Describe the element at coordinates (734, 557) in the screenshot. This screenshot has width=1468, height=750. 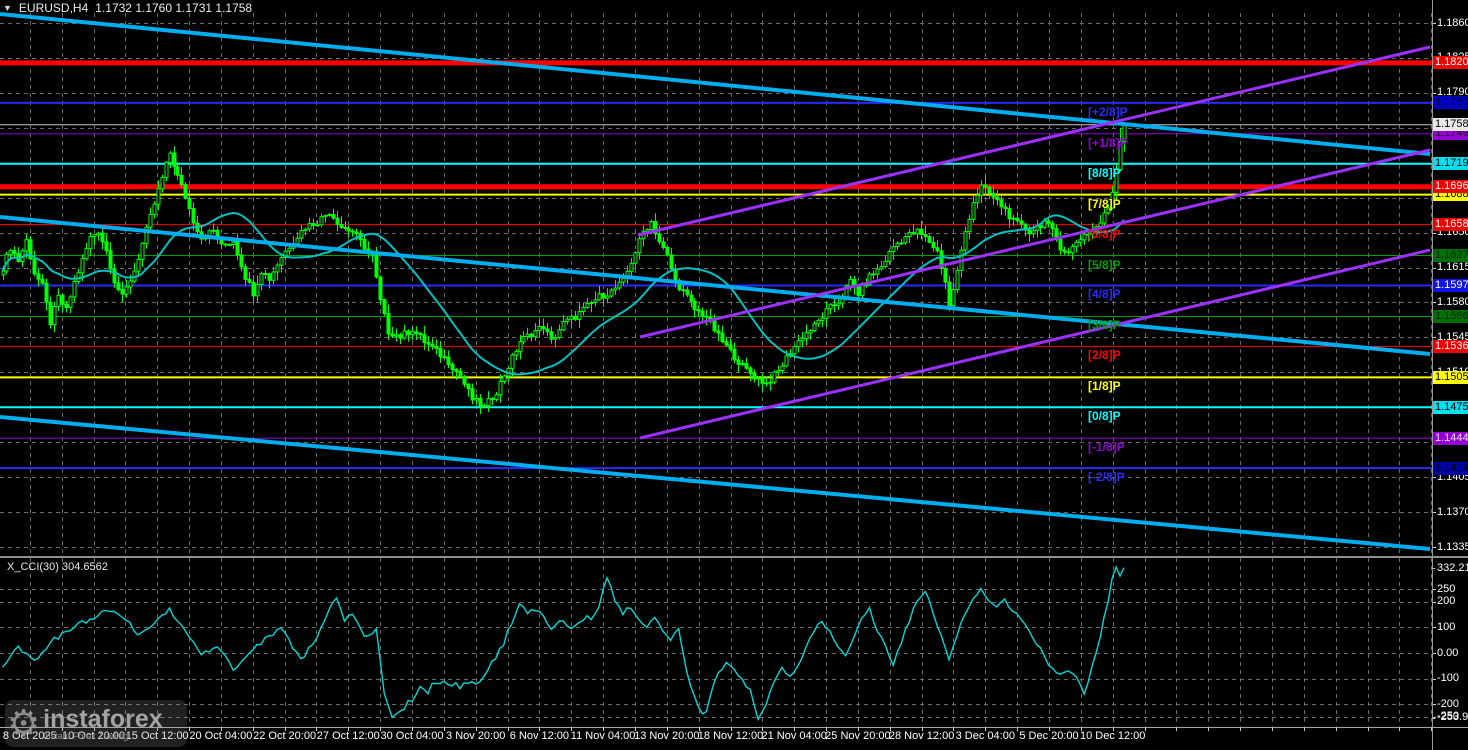
I see `indicator-pane-separator` at that location.